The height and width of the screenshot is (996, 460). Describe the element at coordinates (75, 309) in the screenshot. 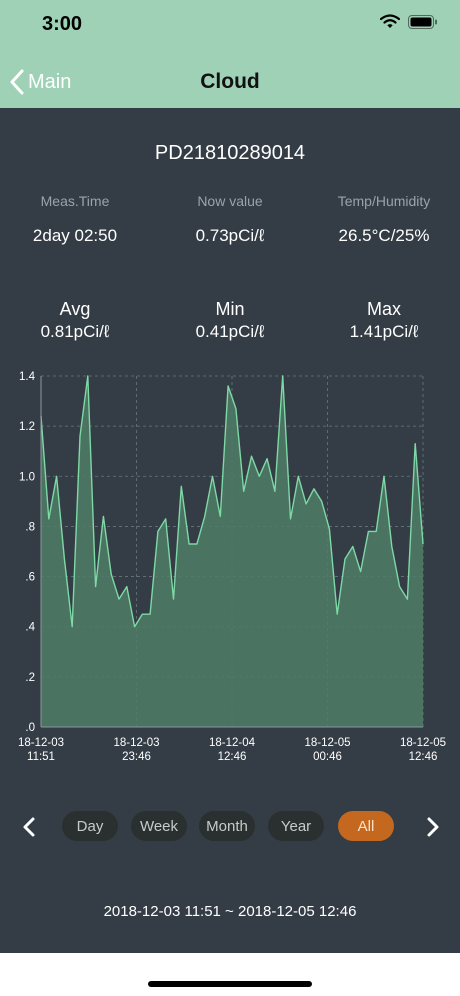

I see `stat-label: Avg` at that location.